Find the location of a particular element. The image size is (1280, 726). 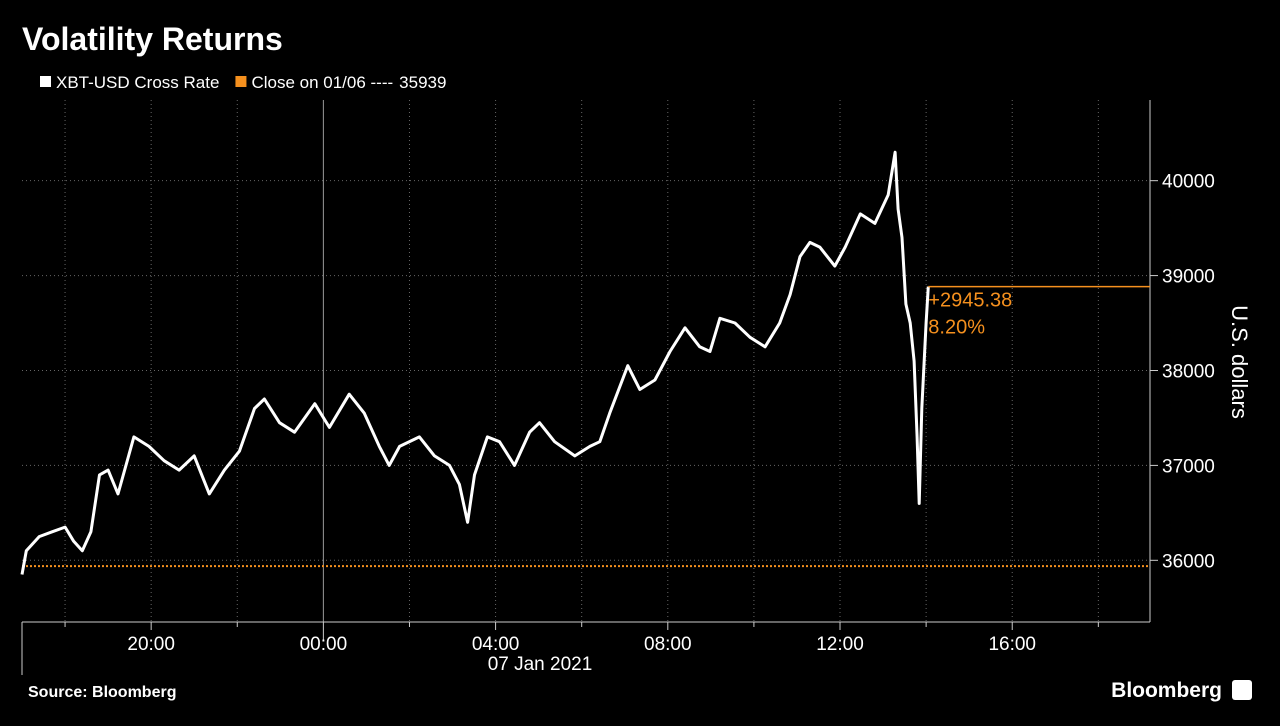

x-axis-label: 07 Jan 2021 is located at coordinates (540, 664).